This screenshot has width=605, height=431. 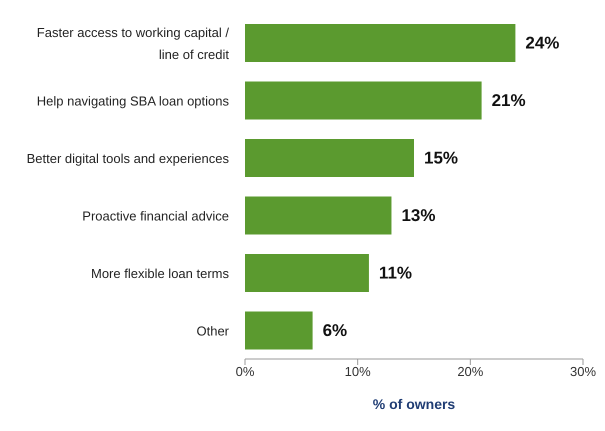 I want to click on data-label: 13%, so click(x=418, y=215).